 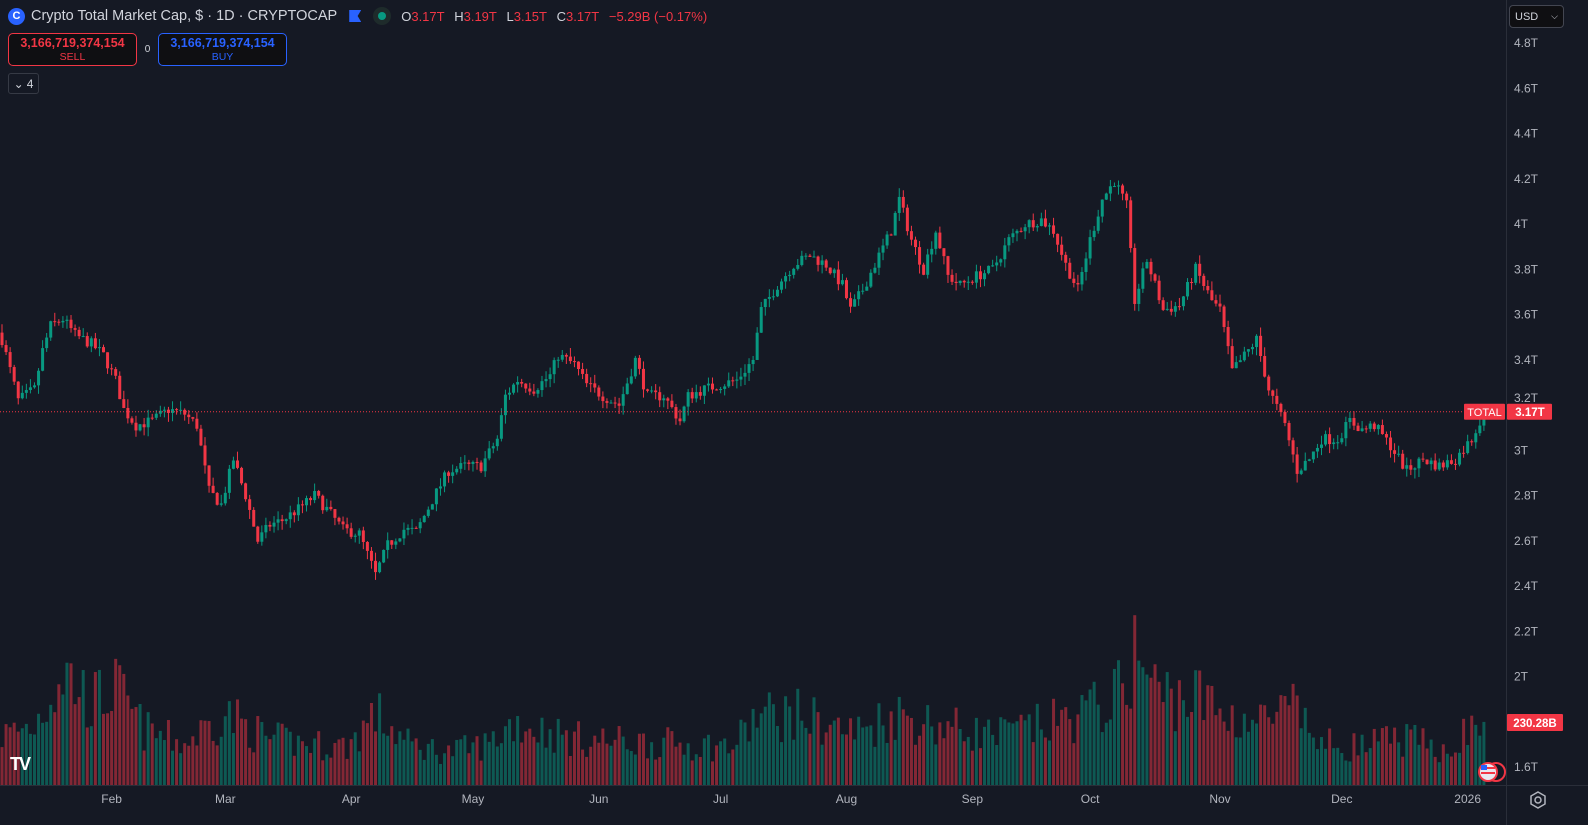 I want to click on indicators-collapse-button: ⌄ 4, so click(x=23, y=83).